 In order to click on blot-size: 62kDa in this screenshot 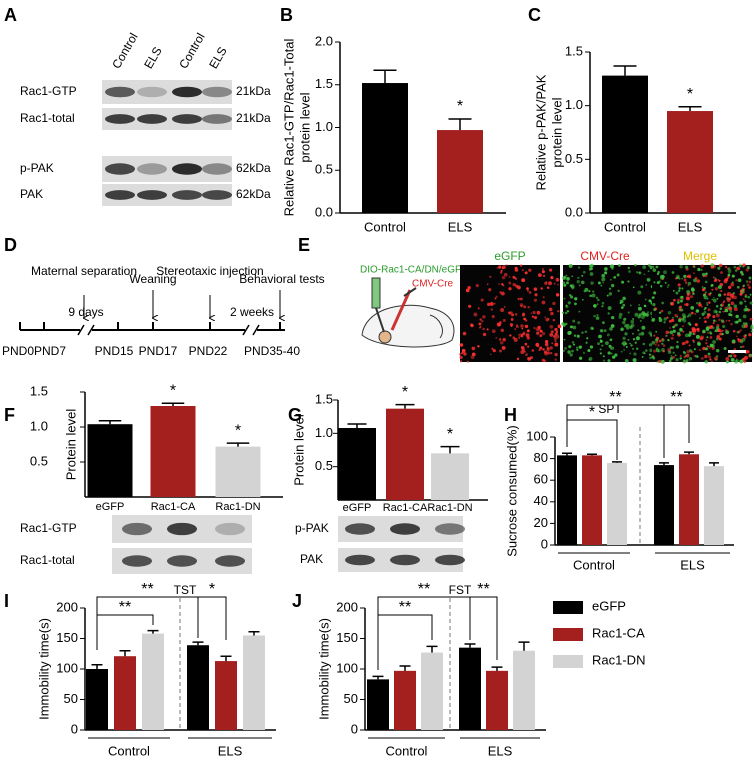, I will do `click(253, 168)`.